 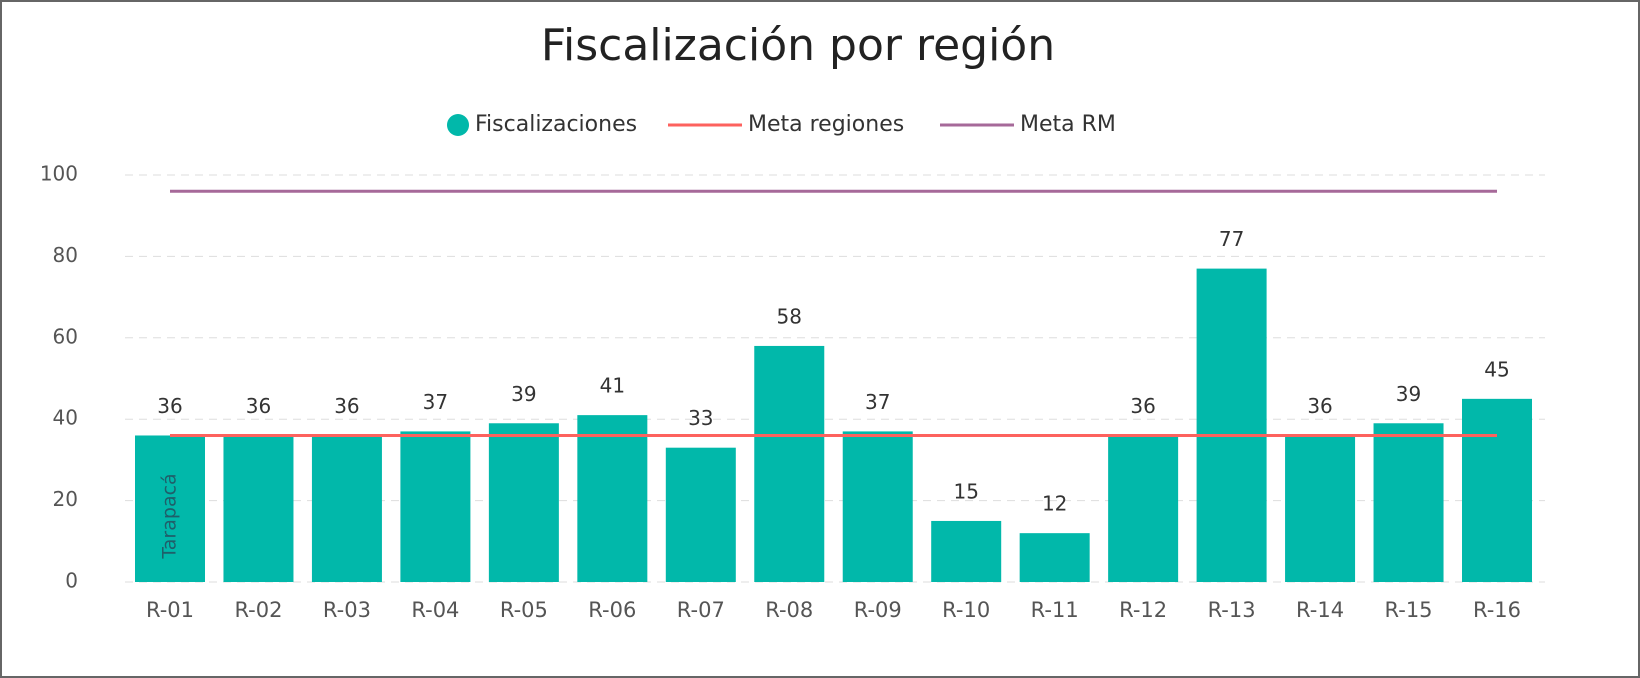 I want to click on x-tick-label: R-10, so click(x=966, y=610).